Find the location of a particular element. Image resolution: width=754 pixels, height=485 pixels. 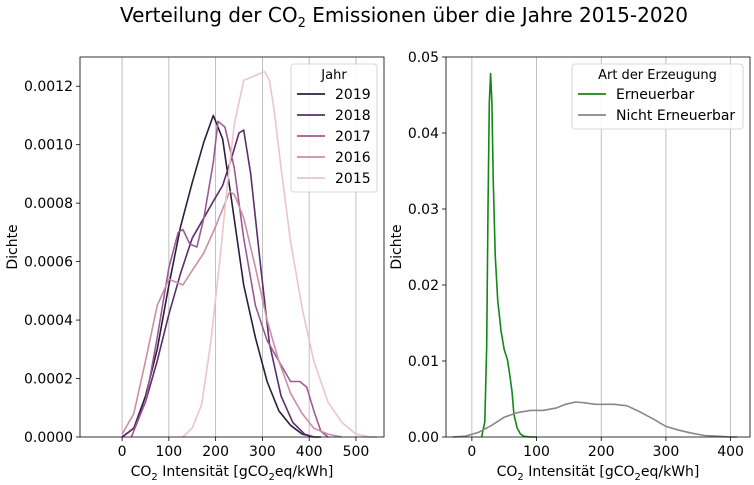

series-line-erneuerbar is located at coordinates (508, 255).